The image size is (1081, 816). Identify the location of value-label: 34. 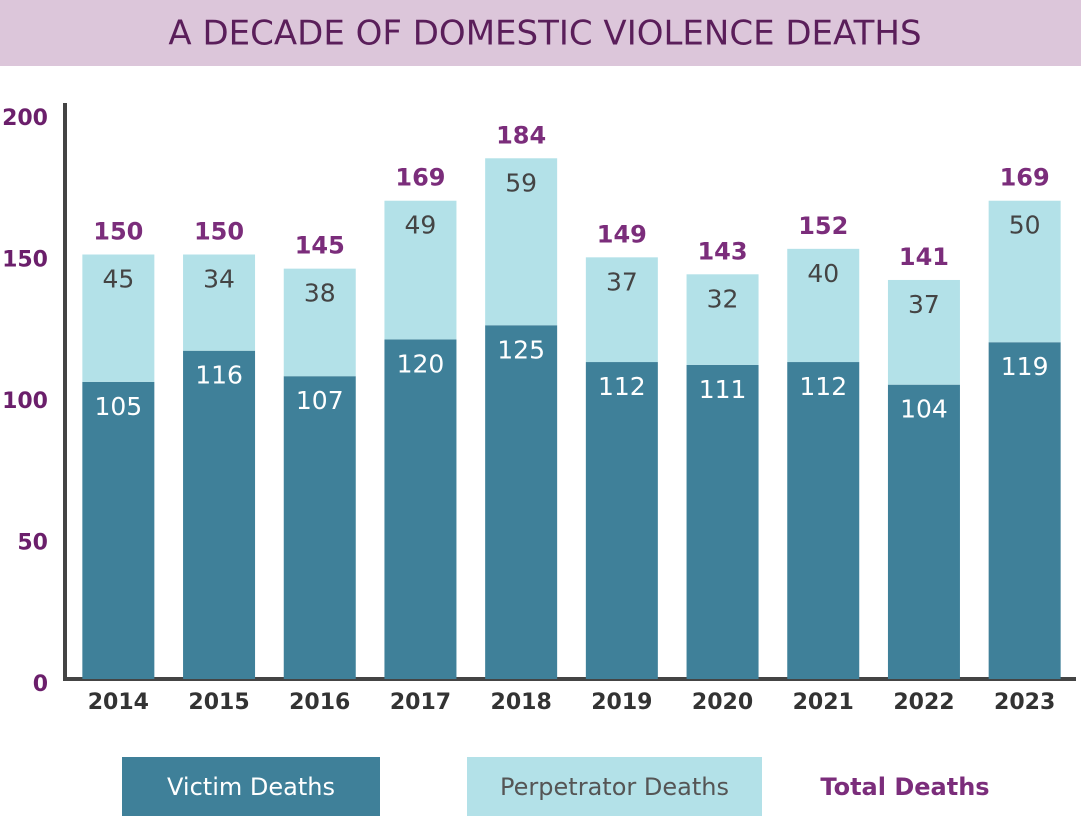
(219, 279).